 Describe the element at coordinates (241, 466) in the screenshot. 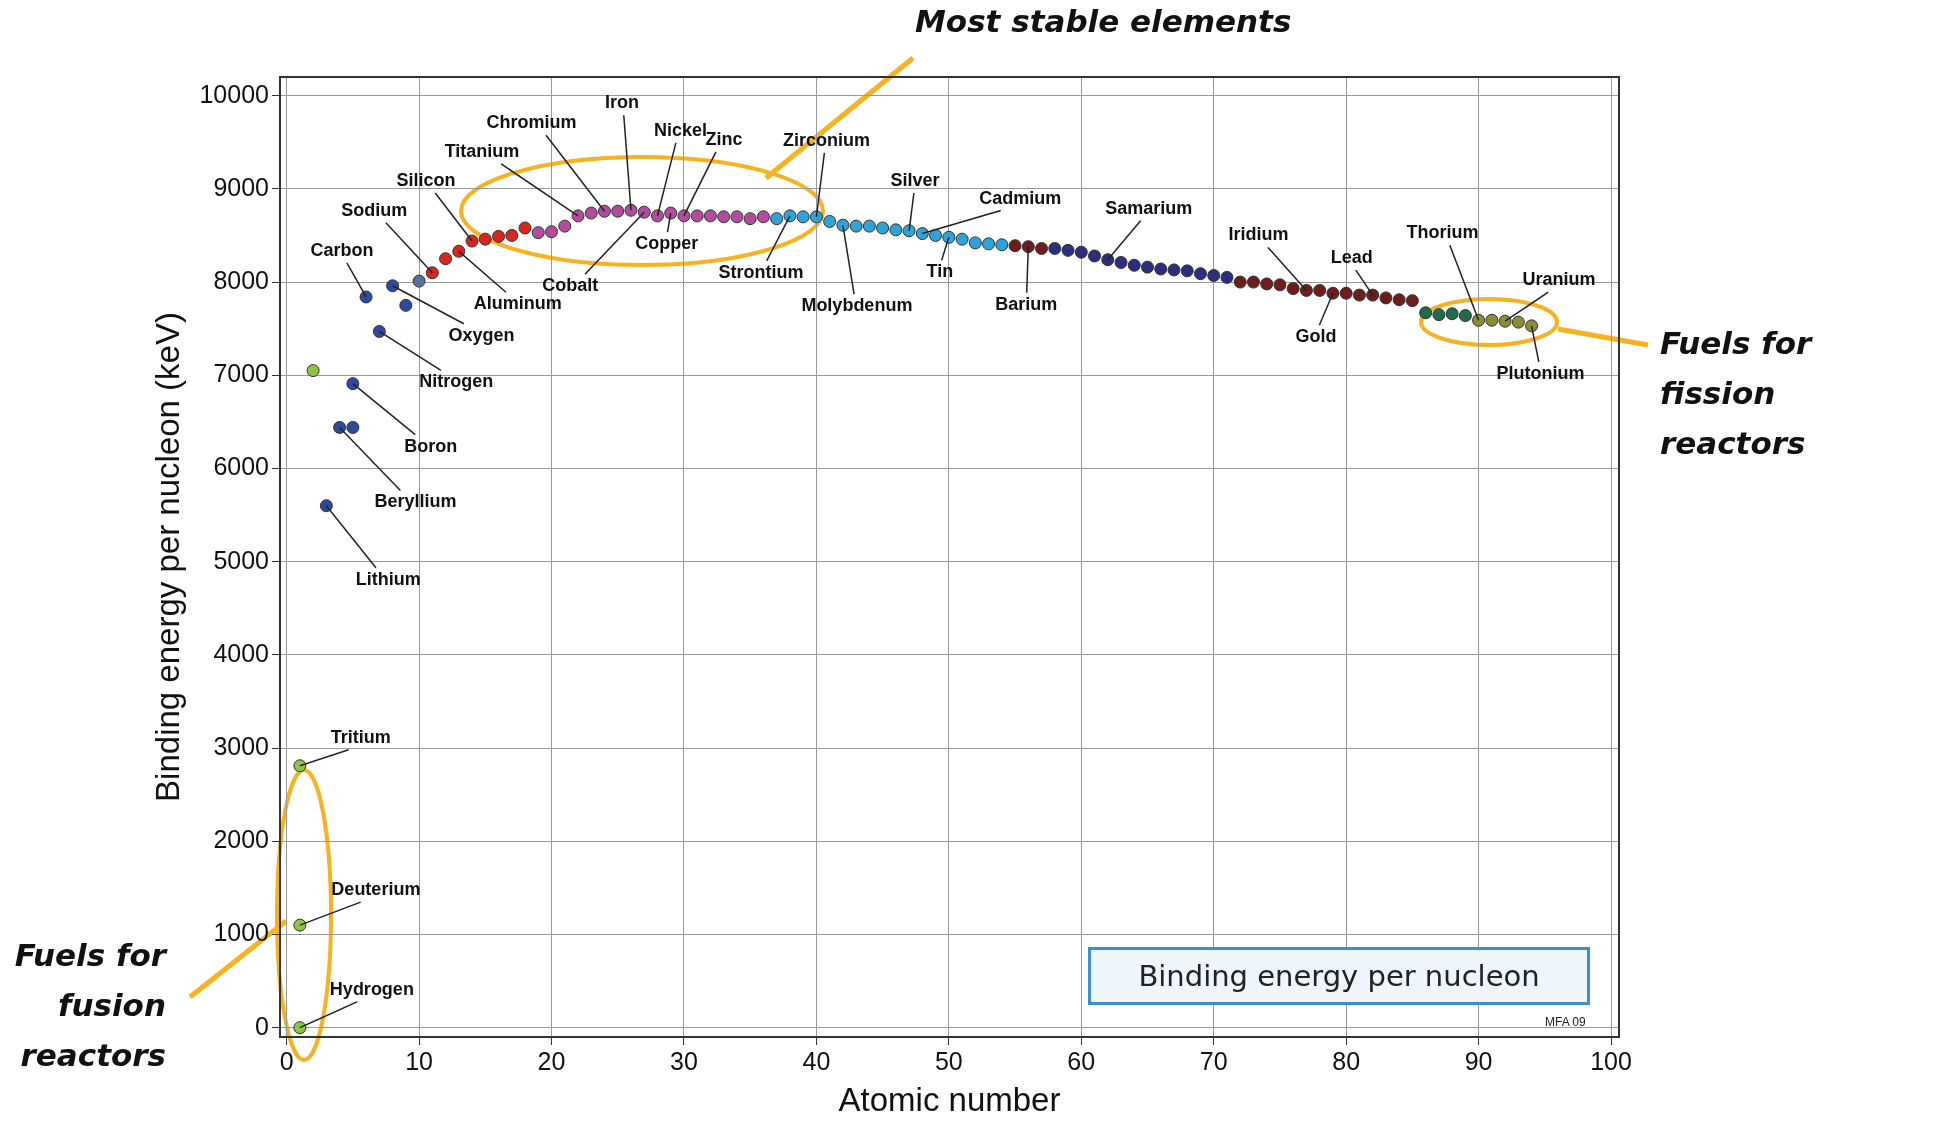

I see `y-tick-label: 6000` at that location.